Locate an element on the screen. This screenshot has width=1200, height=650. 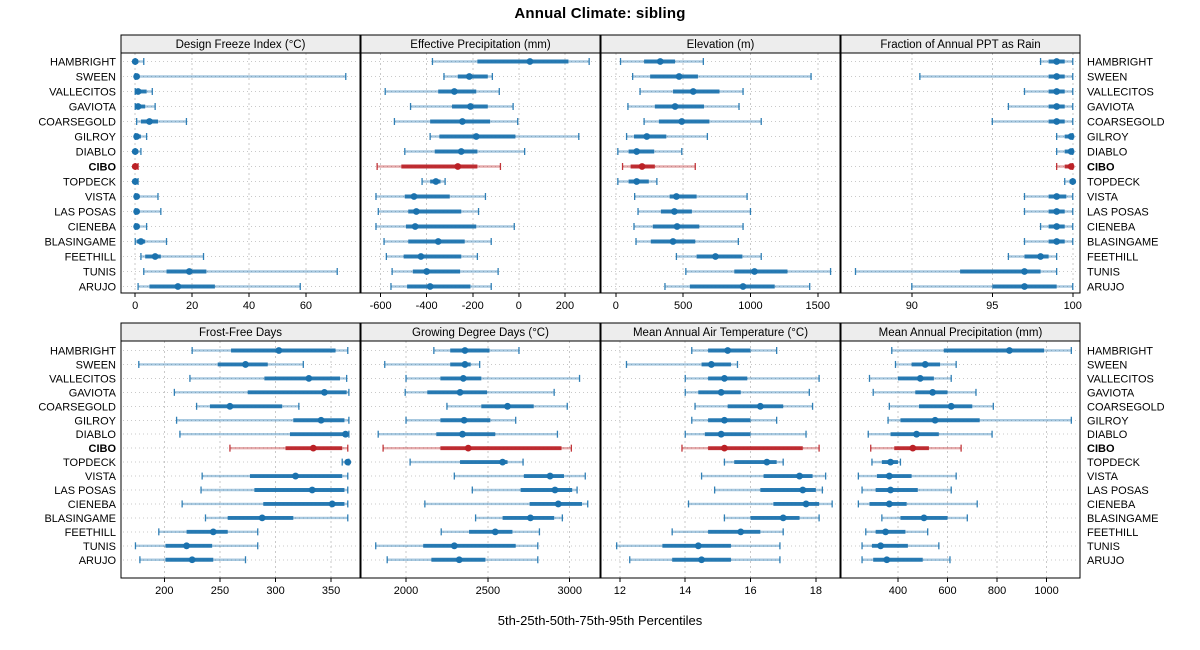
site-label-left: LAS POSAS is located at coordinates (85, 491).